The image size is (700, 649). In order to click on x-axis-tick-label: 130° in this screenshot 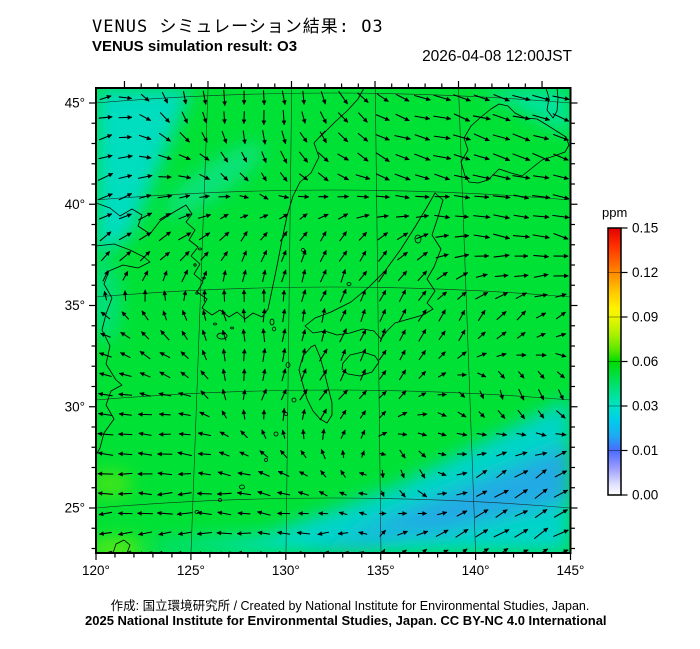, I will do `click(286, 570)`.